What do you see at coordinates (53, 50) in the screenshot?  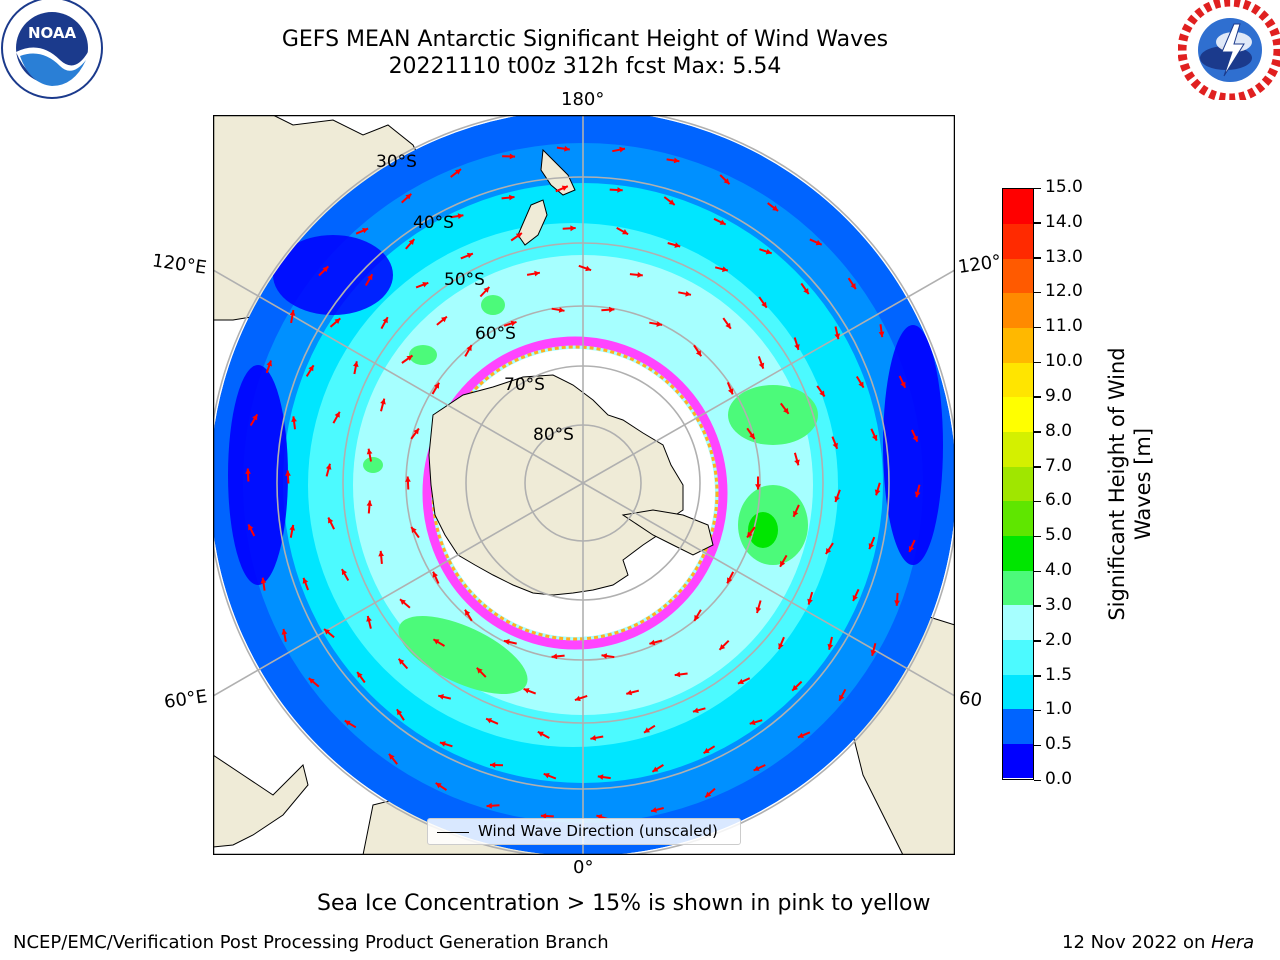 I see `noaa-logo: NOAA` at bounding box center [53, 50].